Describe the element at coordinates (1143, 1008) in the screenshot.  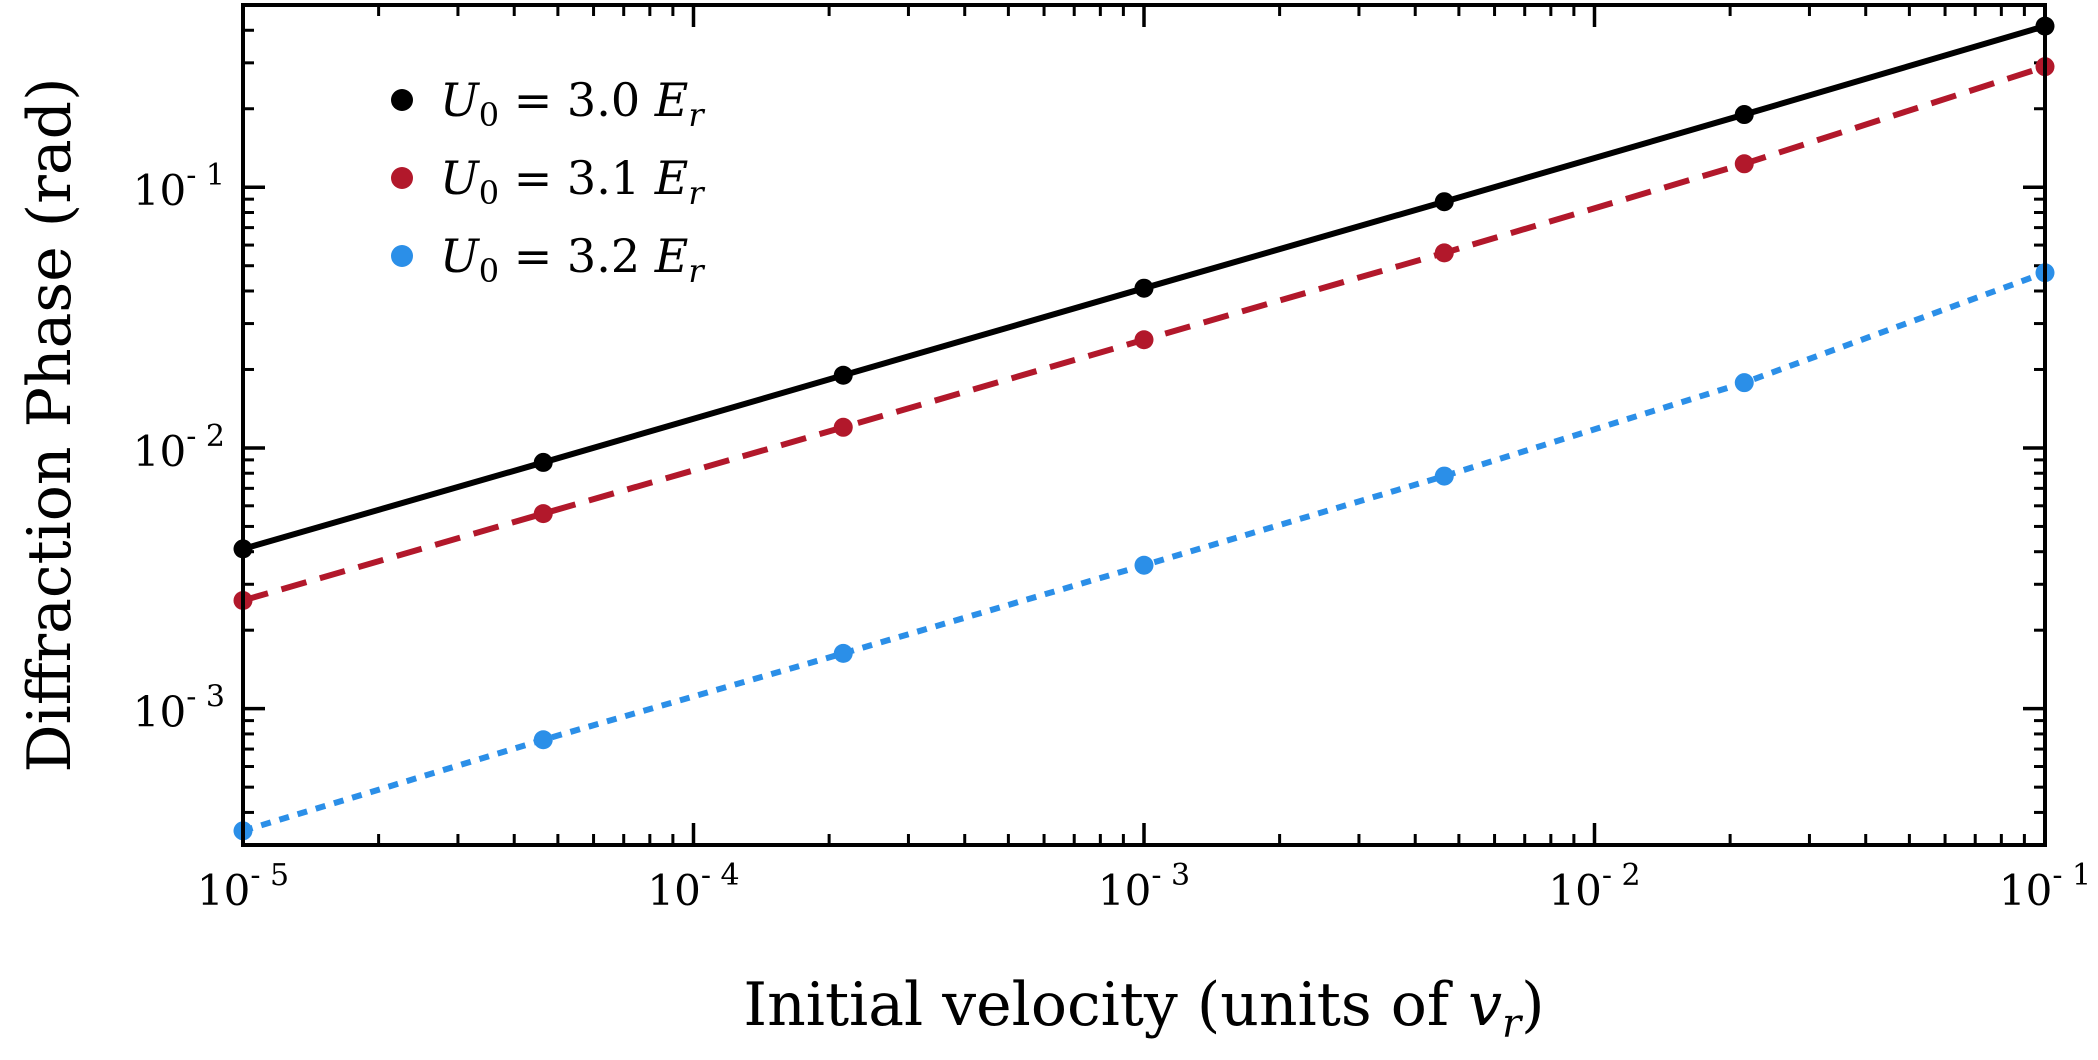
I see `x-axis-label: Initial velocity (units of vr)` at that location.